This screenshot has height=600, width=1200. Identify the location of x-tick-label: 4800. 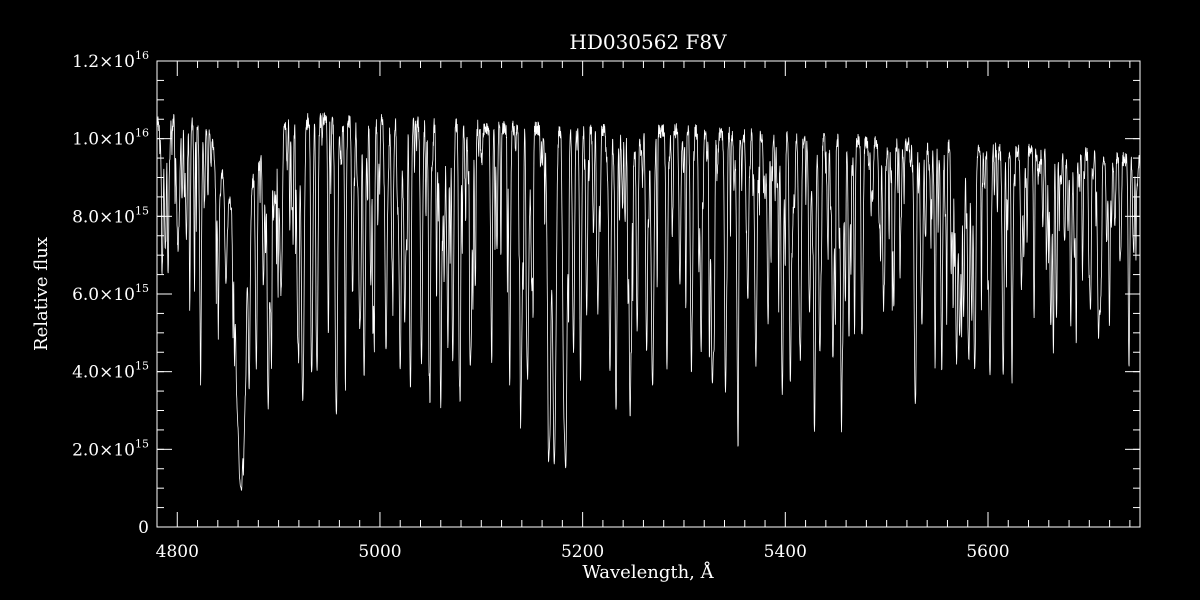
(177, 552).